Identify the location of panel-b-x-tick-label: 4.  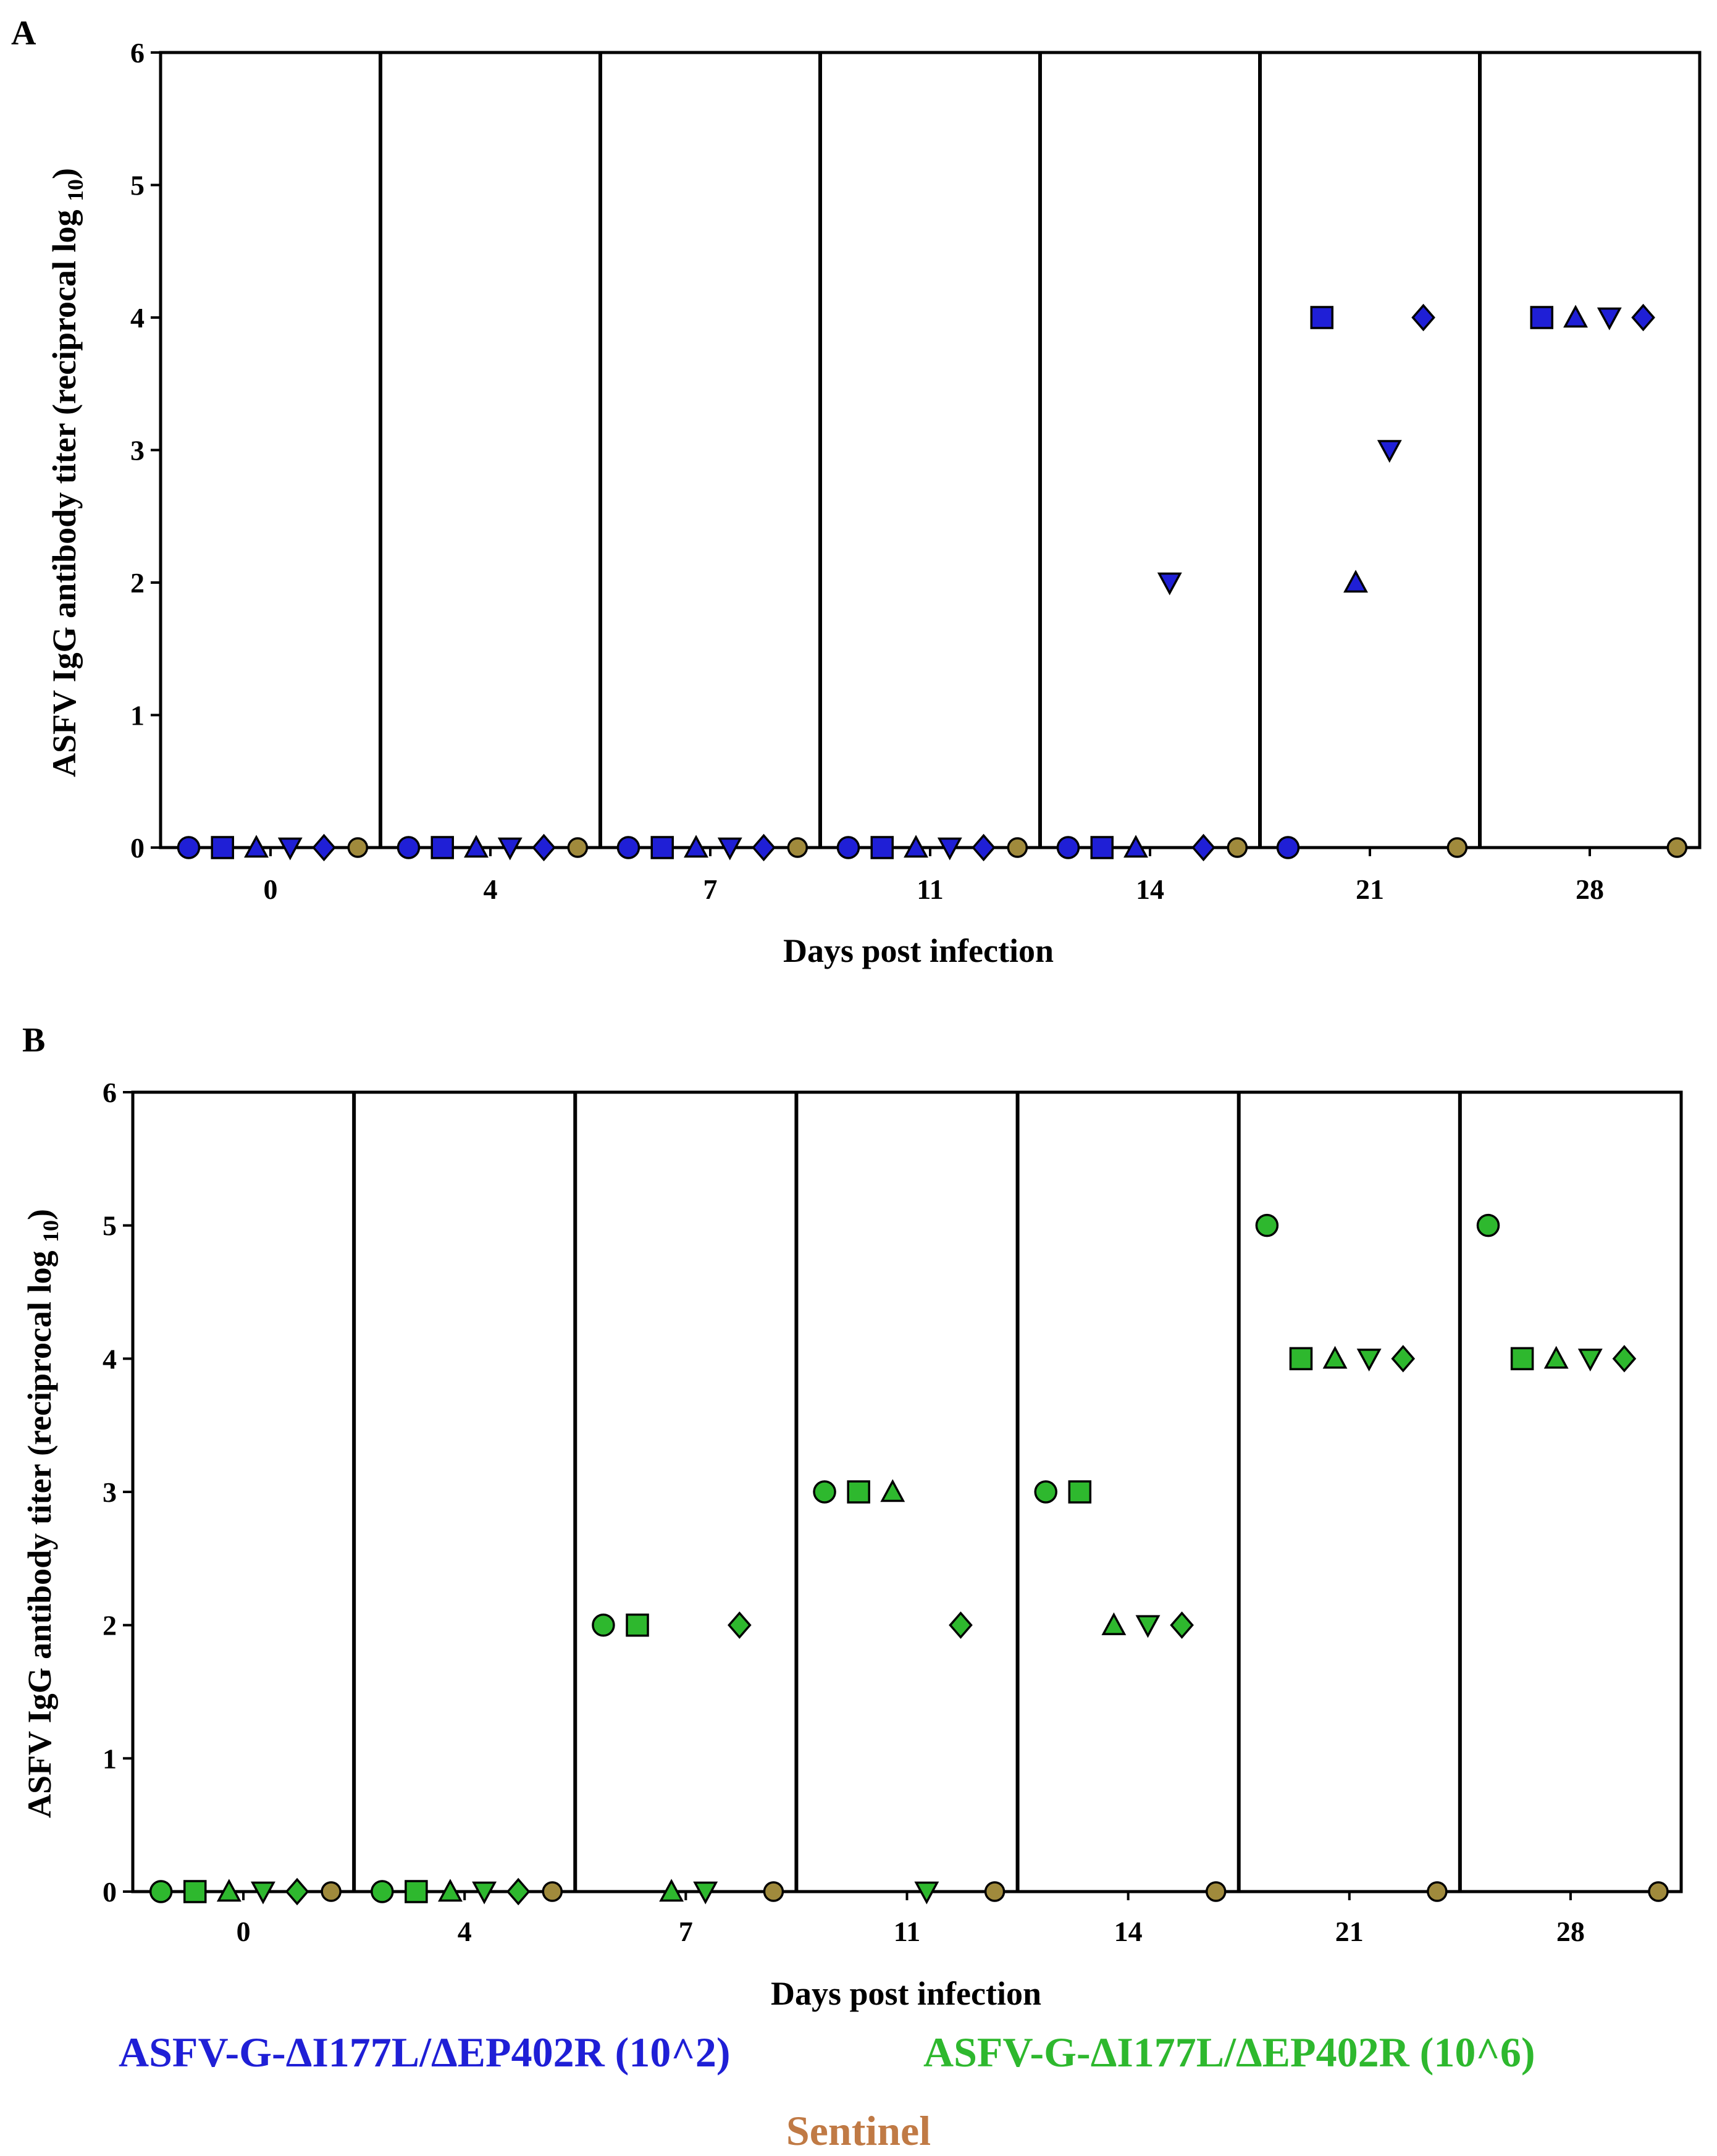
(465, 1932).